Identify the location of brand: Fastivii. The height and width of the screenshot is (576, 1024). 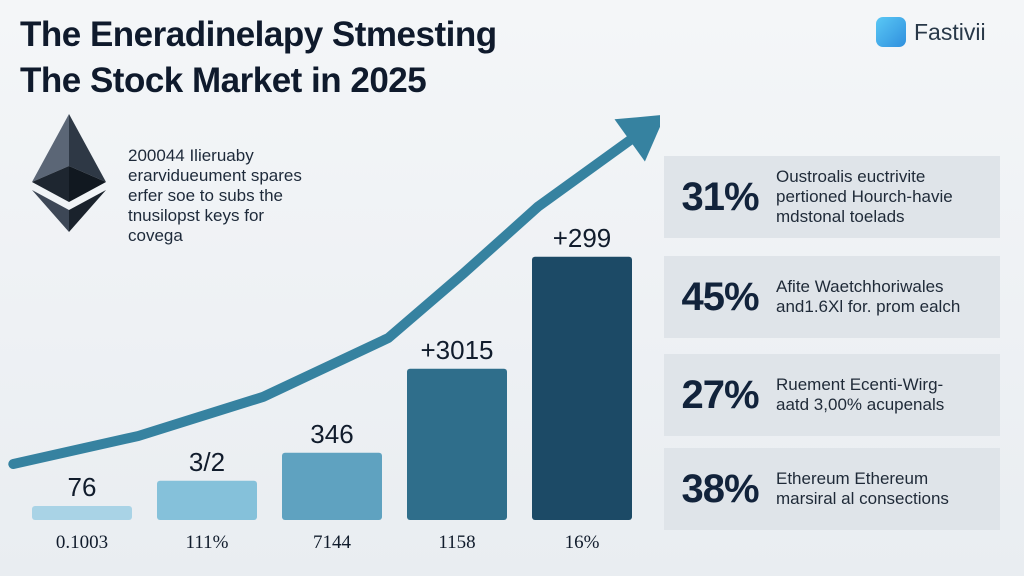
(931, 32).